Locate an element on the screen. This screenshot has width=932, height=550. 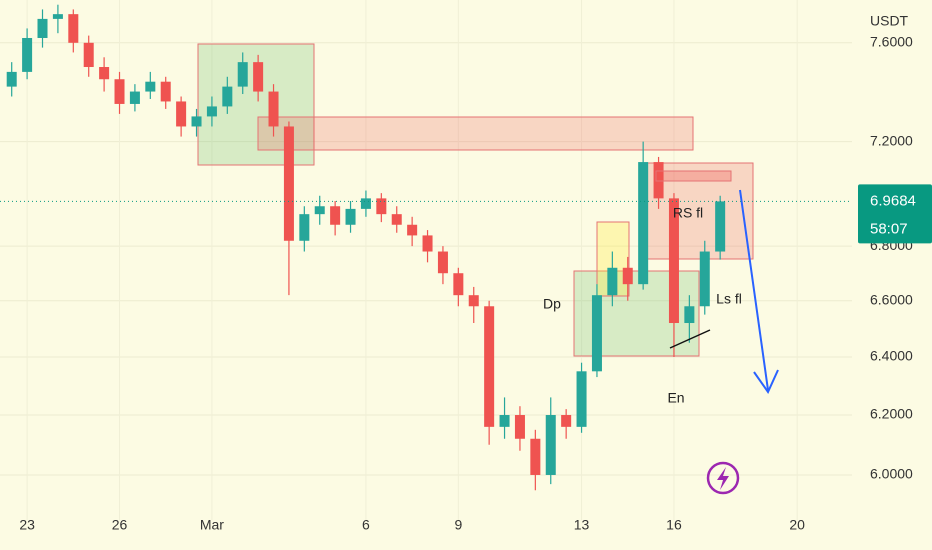
x-tick-label: 20 is located at coordinates (797, 525).